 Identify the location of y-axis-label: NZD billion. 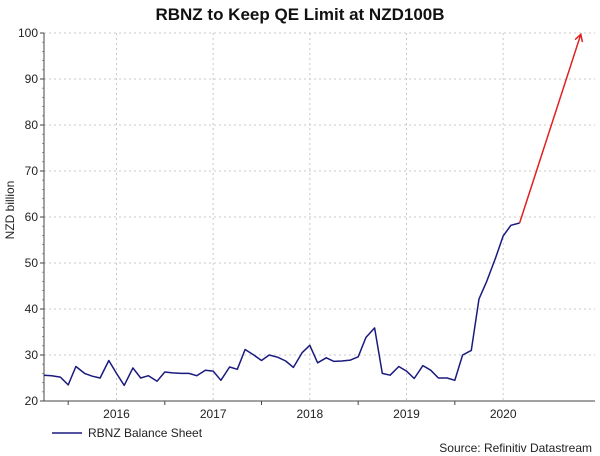
(10, 210).